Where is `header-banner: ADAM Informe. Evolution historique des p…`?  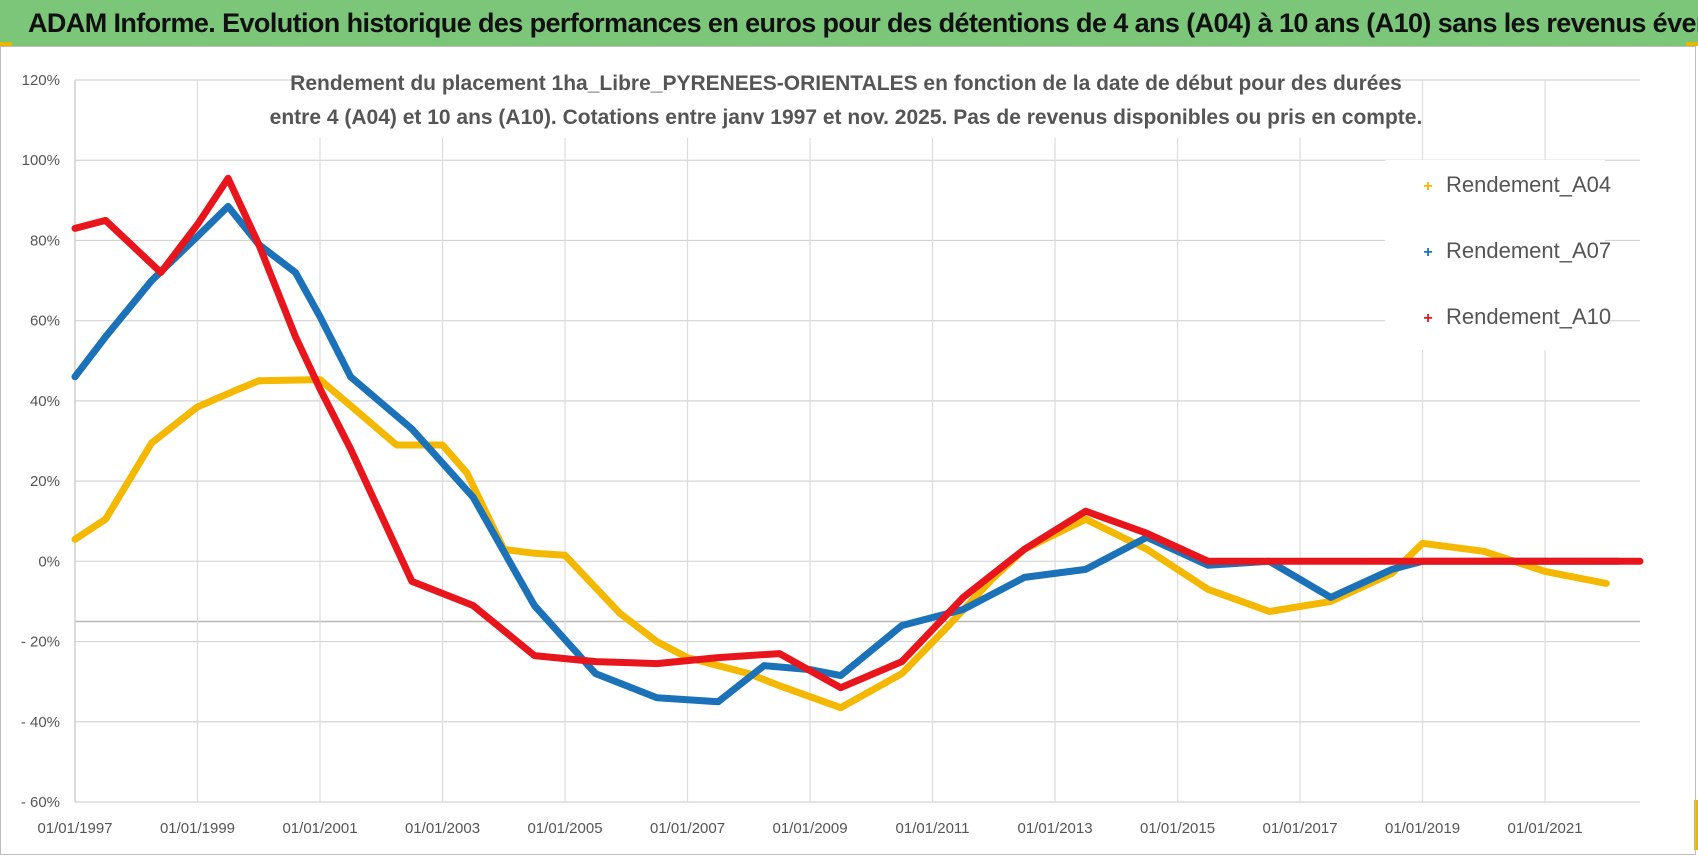 header-banner: ADAM Informe. Evolution historique des p… is located at coordinates (849, 23).